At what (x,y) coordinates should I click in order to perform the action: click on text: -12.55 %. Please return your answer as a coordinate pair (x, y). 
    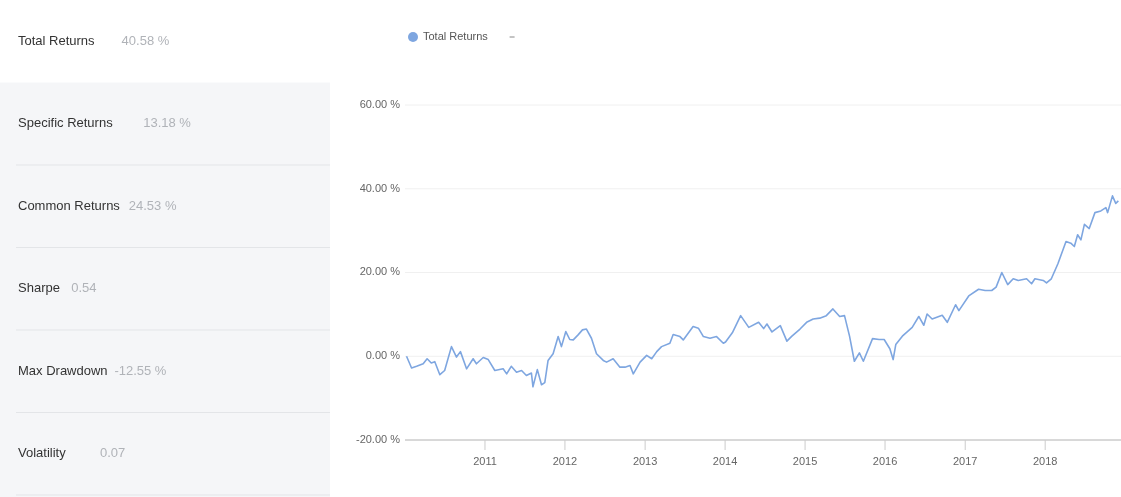
    Looking at the image, I should click on (140, 370).